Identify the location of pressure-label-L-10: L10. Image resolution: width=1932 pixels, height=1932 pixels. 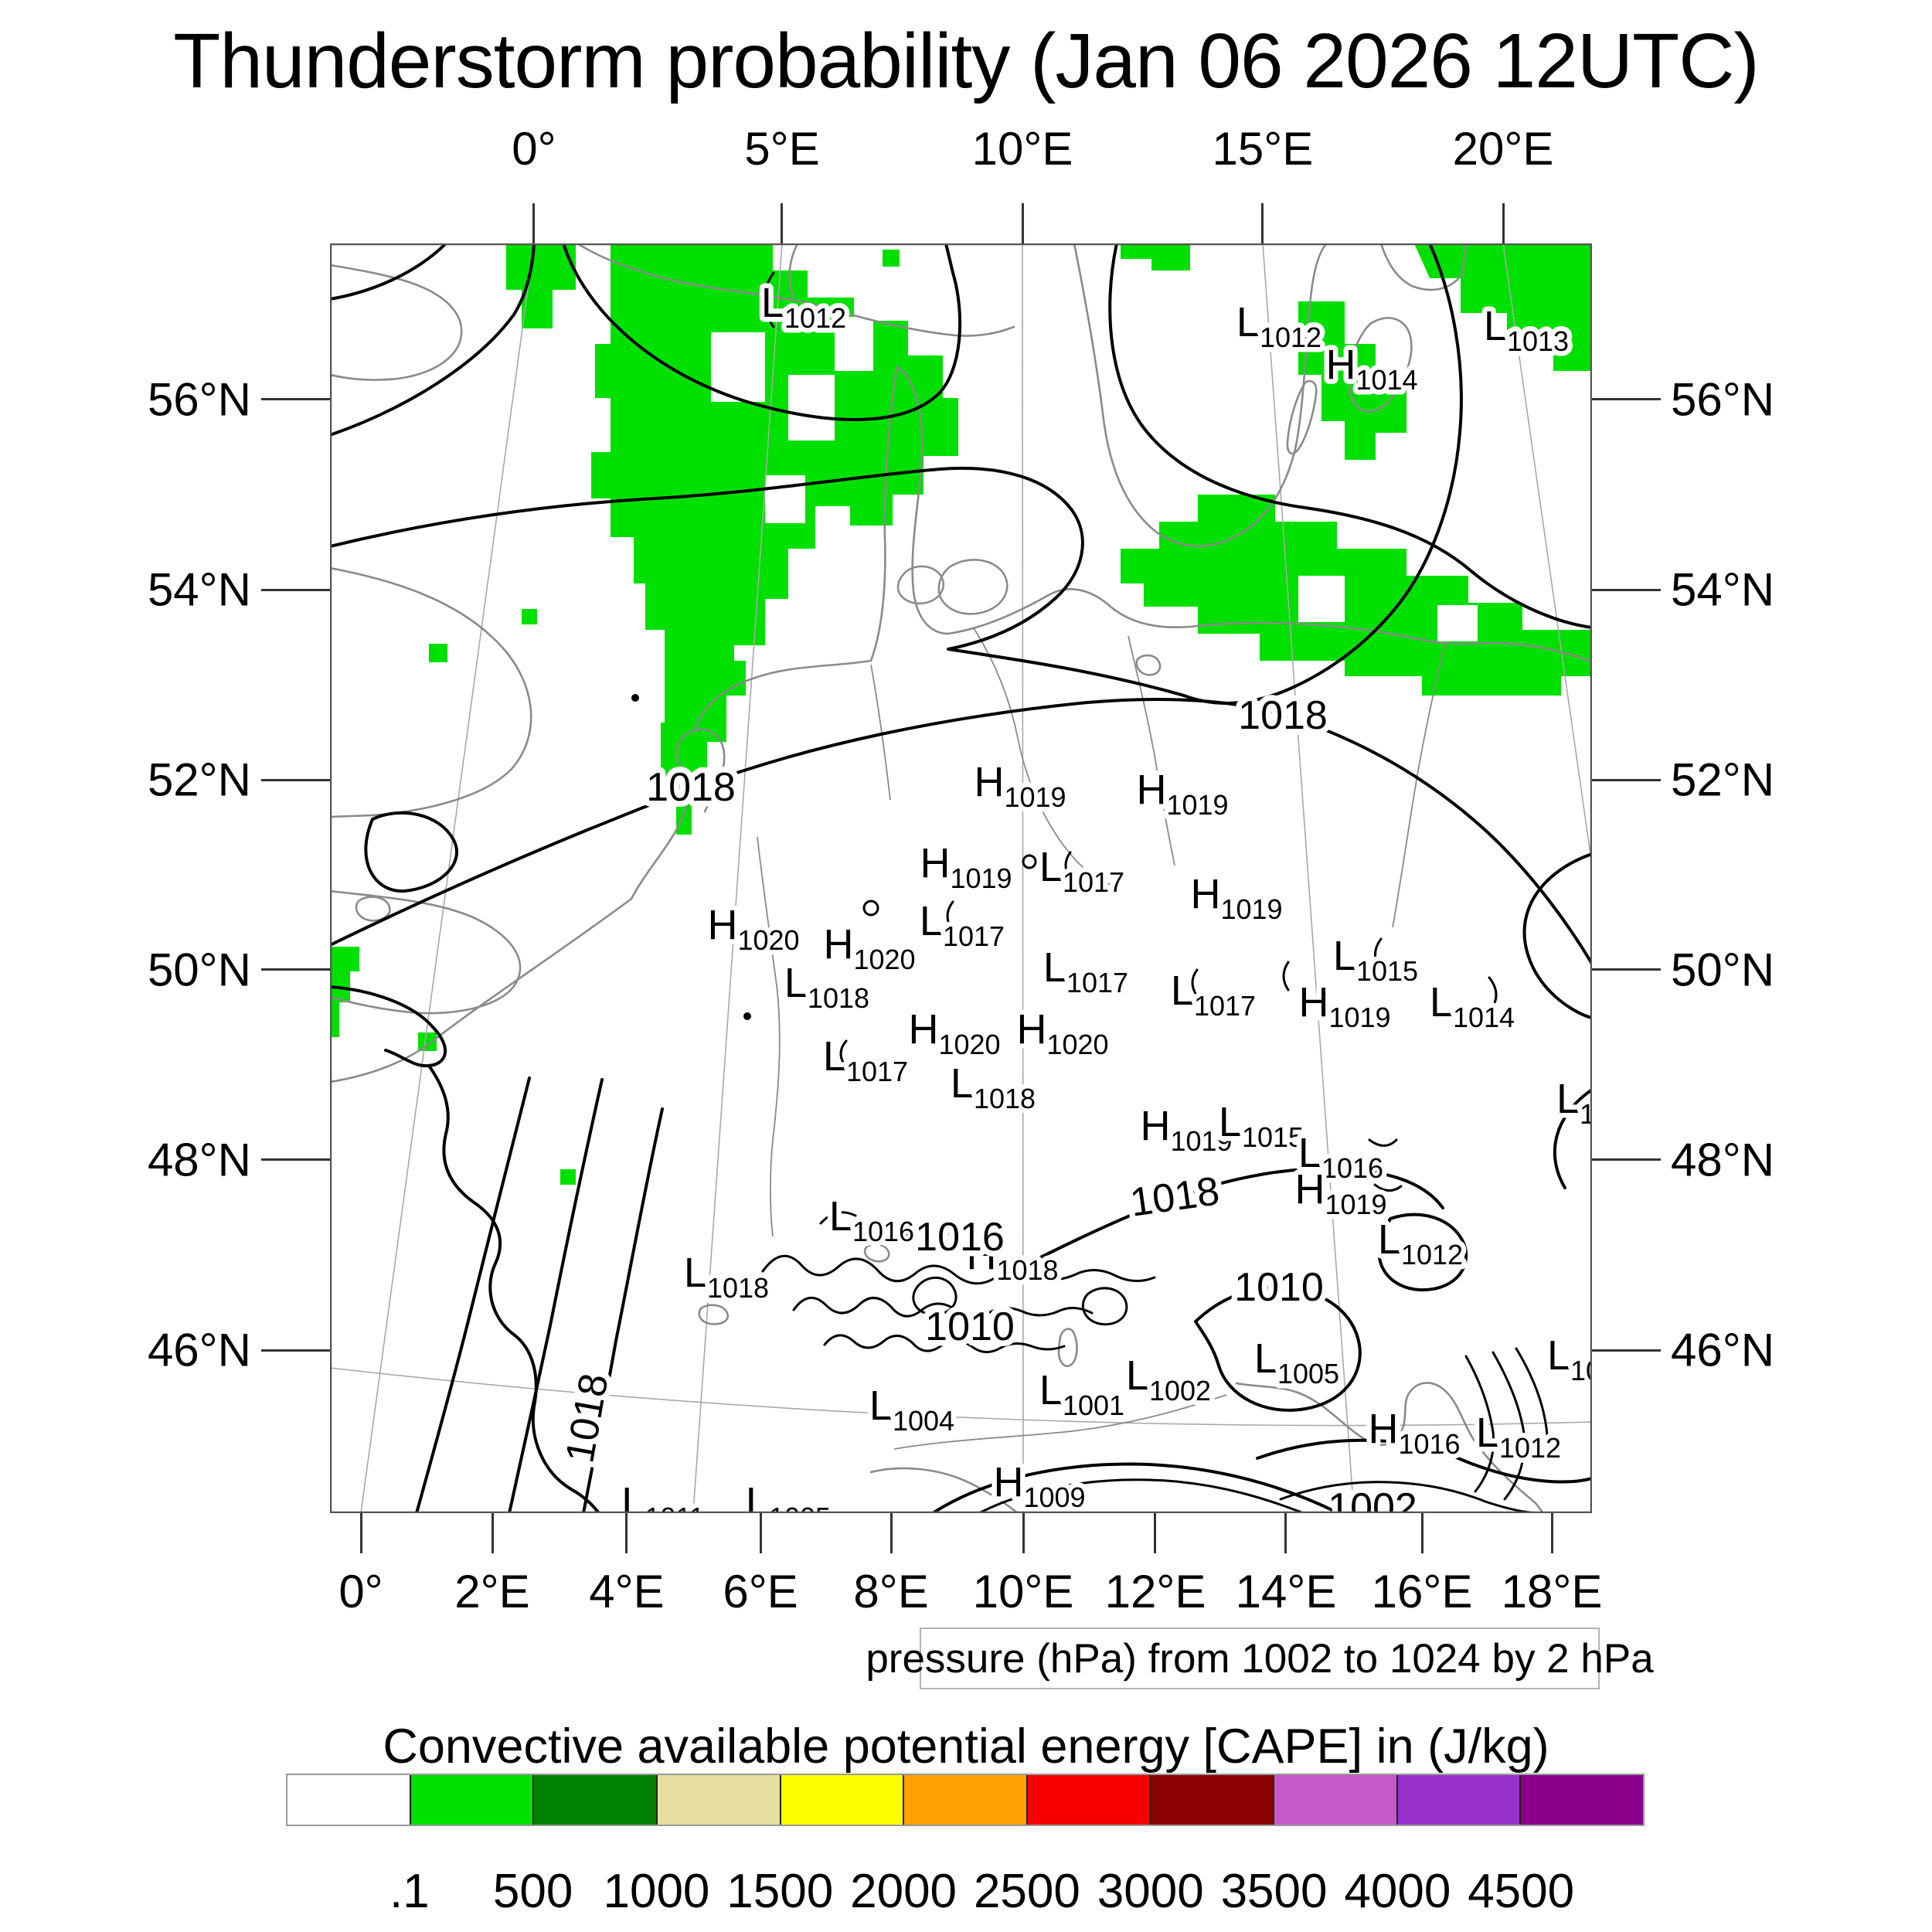
(1574, 1103).